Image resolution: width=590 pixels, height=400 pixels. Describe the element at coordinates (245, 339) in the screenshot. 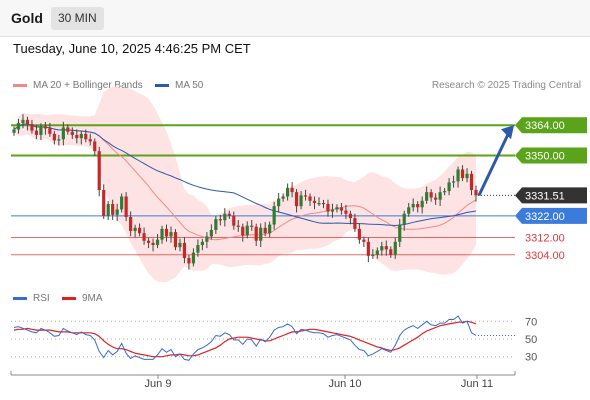

I see `rsi-ma-line` at that location.